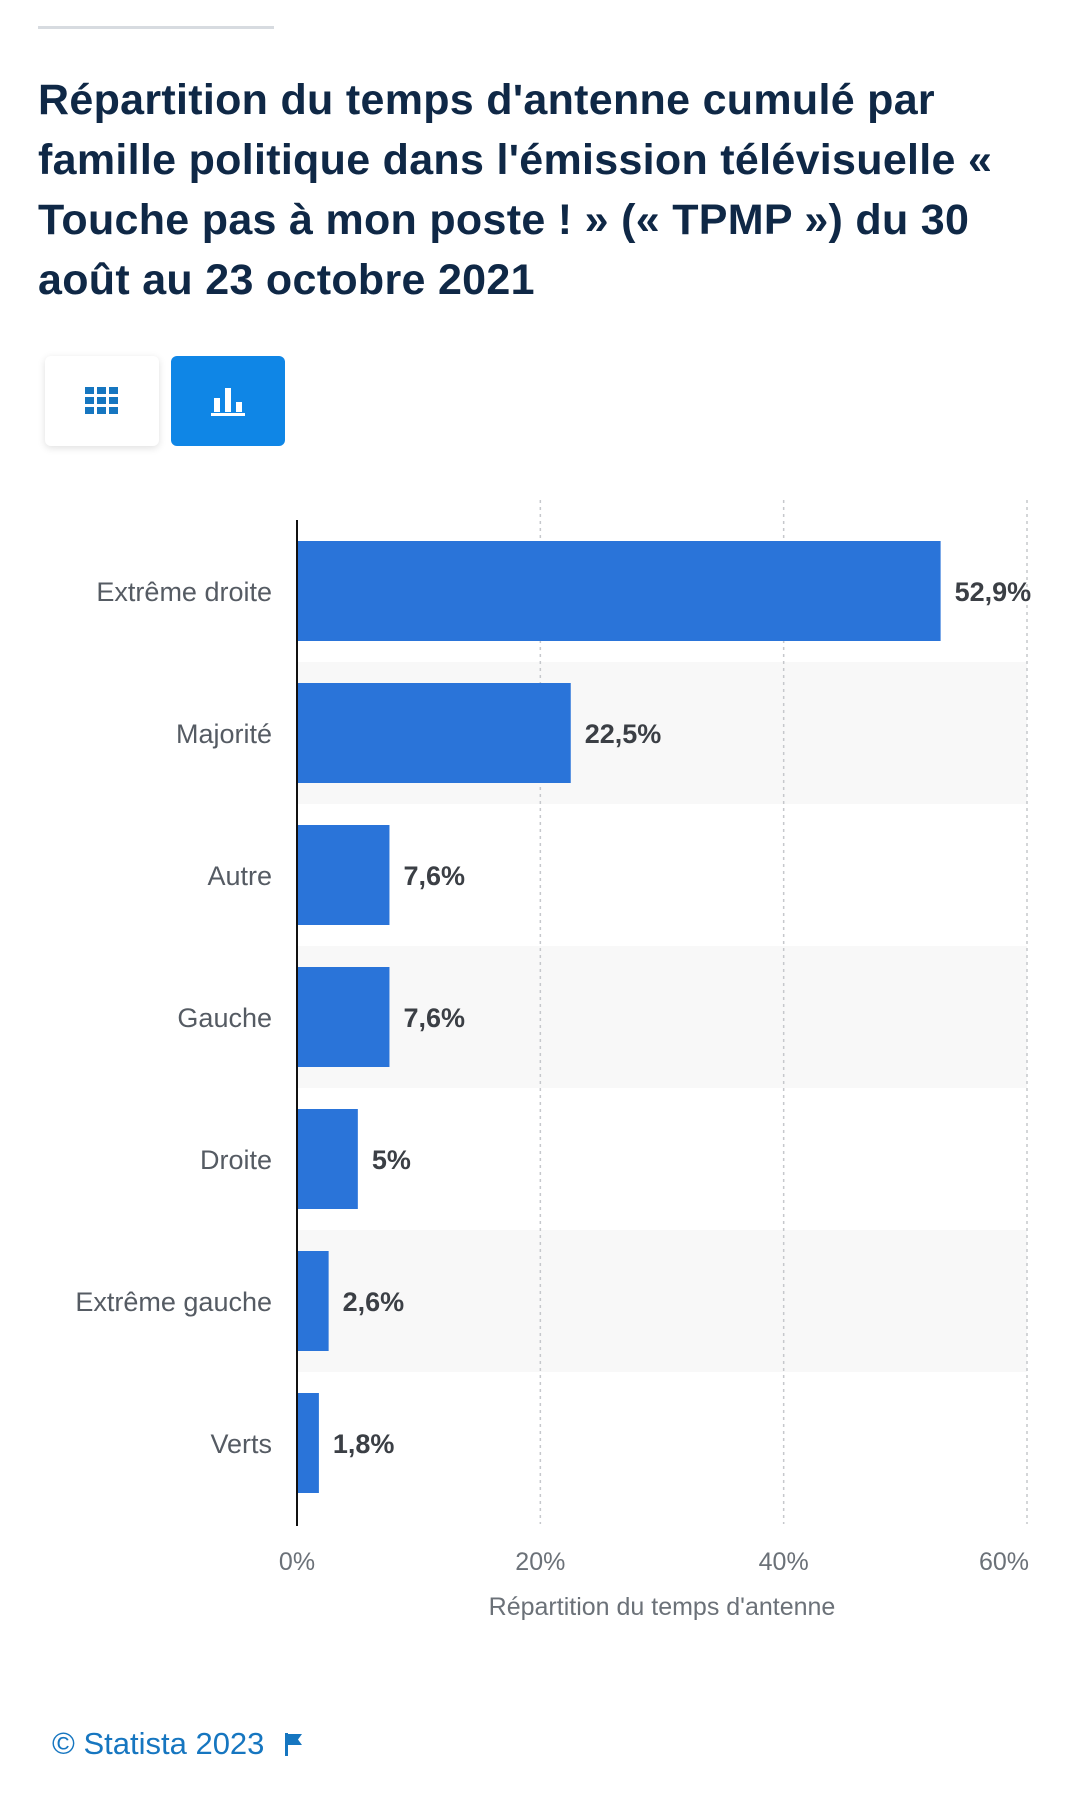 The image size is (1079, 1814). What do you see at coordinates (241, 1444) in the screenshot?
I see `category-label: Verts` at bounding box center [241, 1444].